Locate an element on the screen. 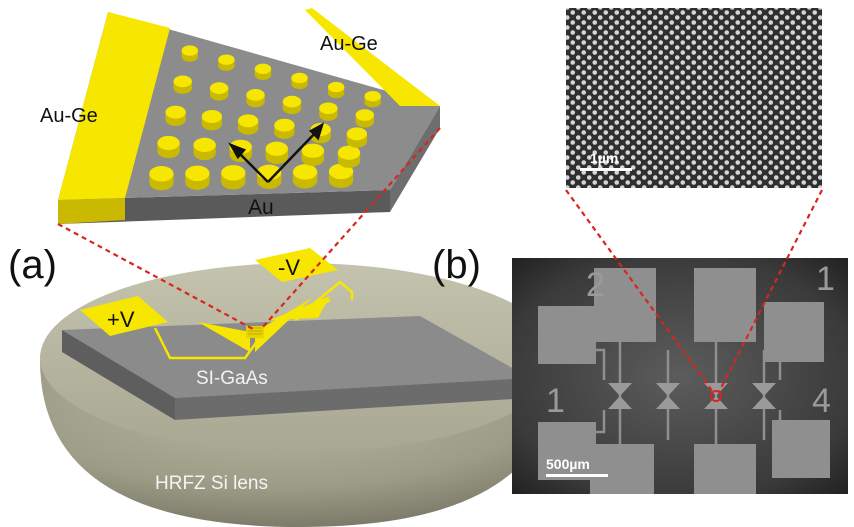  sem-scale-label: 1µm is located at coordinates (604, 158).